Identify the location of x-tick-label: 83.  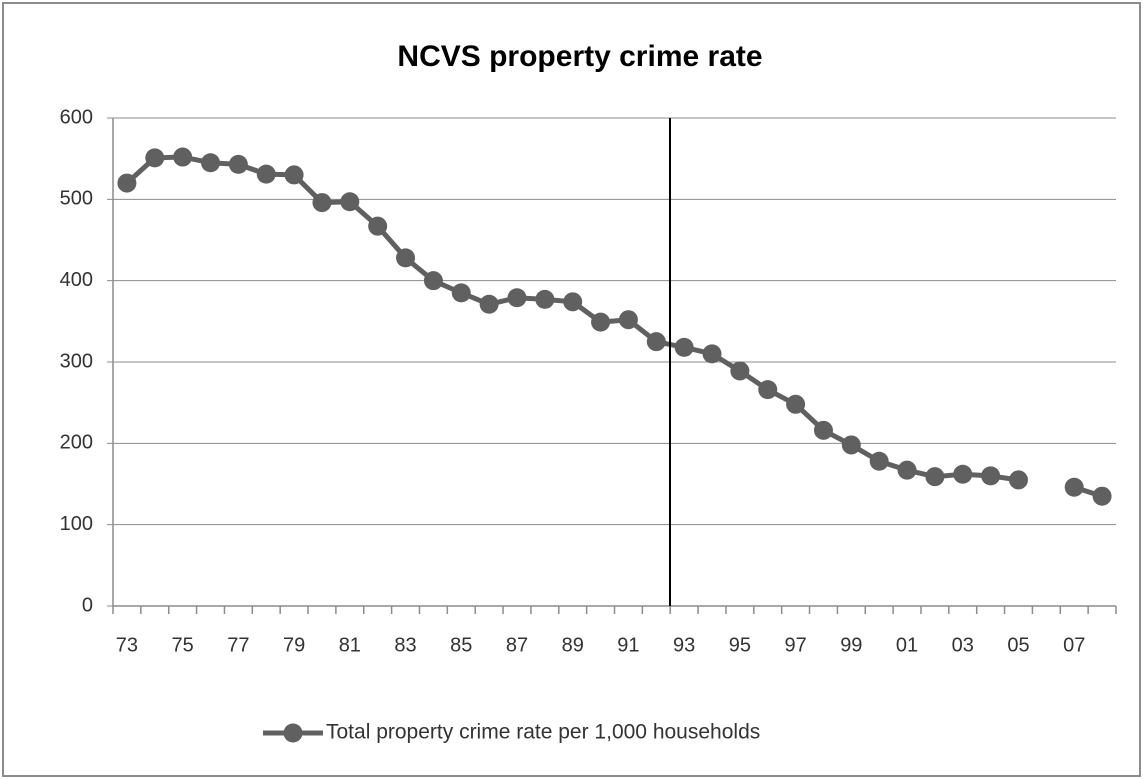
(405, 645).